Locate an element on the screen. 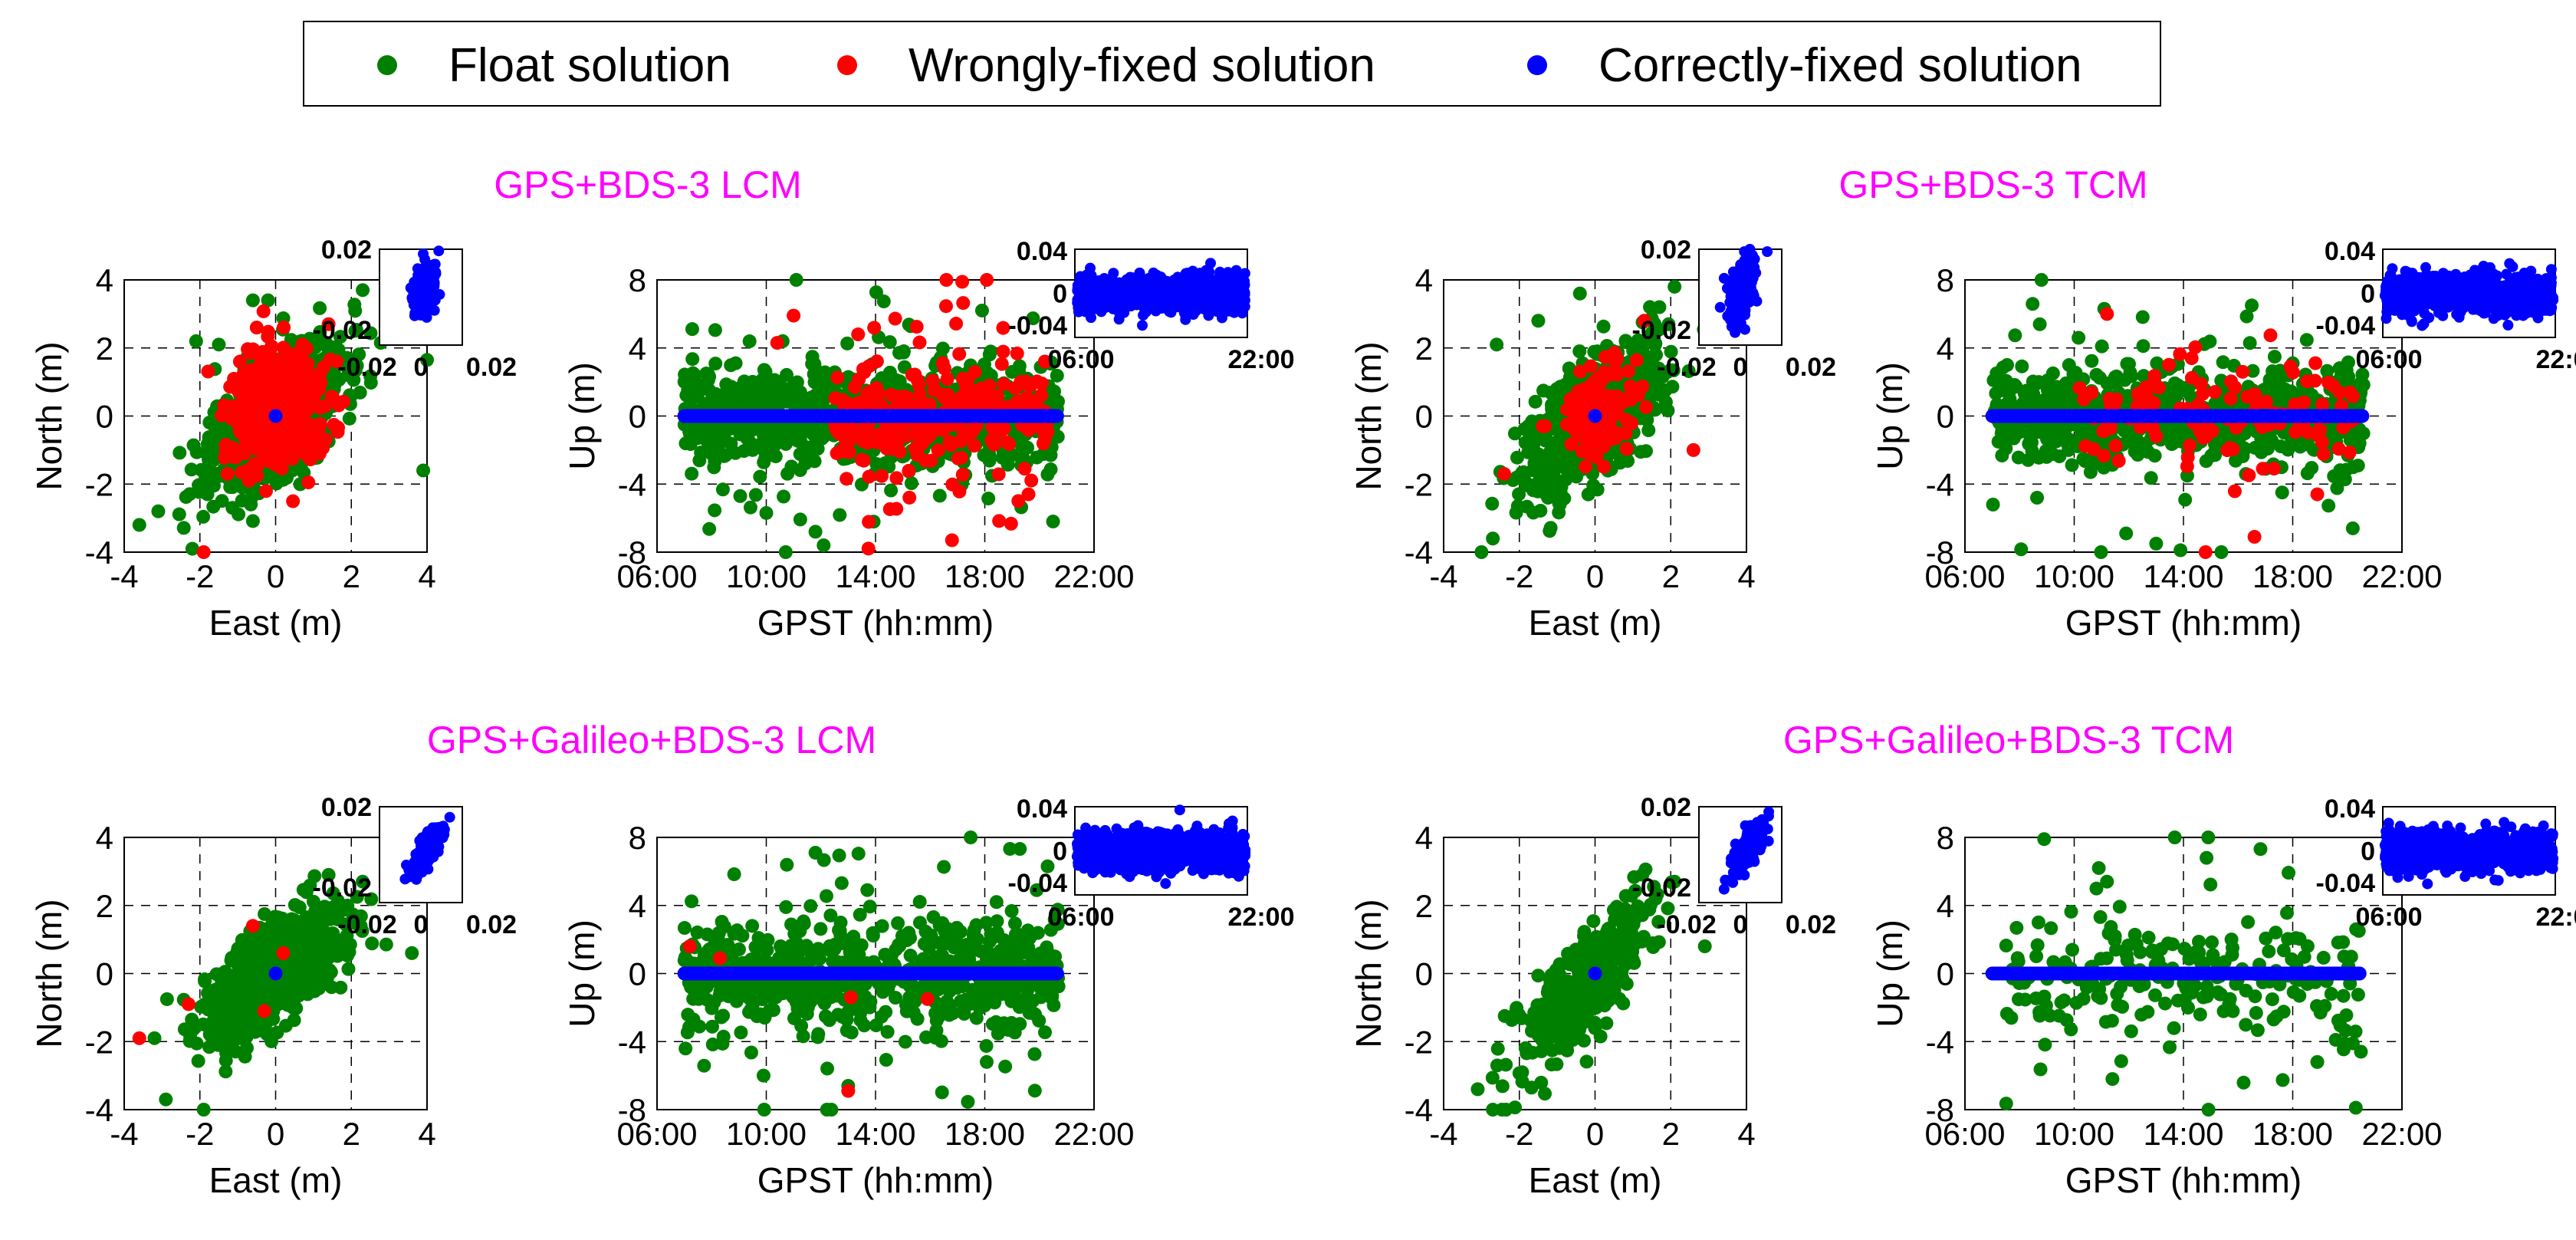 This screenshot has width=2576, height=1240. inset-x-tick: 0.02 is located at coordinates (492, 367).